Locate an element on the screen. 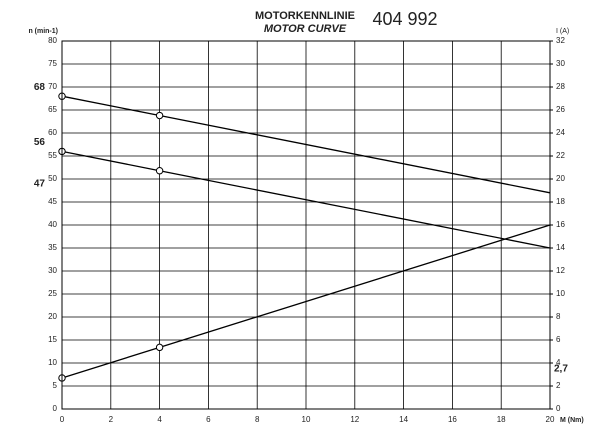 Image resolution: width=600 pixels, height=433 pixels. y-tick-label: 45 is located at coordinates (52, 201).